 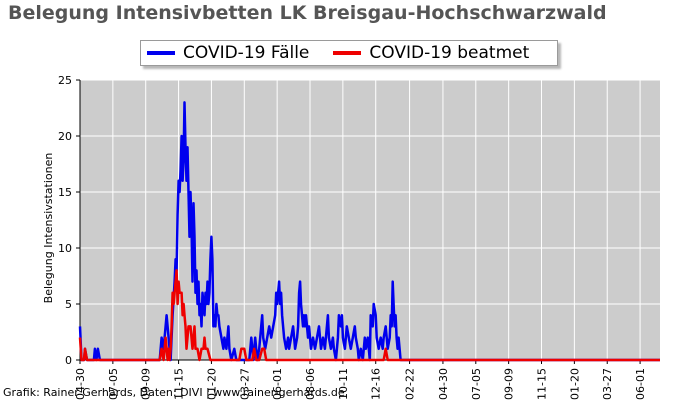 I want to click on x-tick-label: 10-11, so click(x=343, y=384).